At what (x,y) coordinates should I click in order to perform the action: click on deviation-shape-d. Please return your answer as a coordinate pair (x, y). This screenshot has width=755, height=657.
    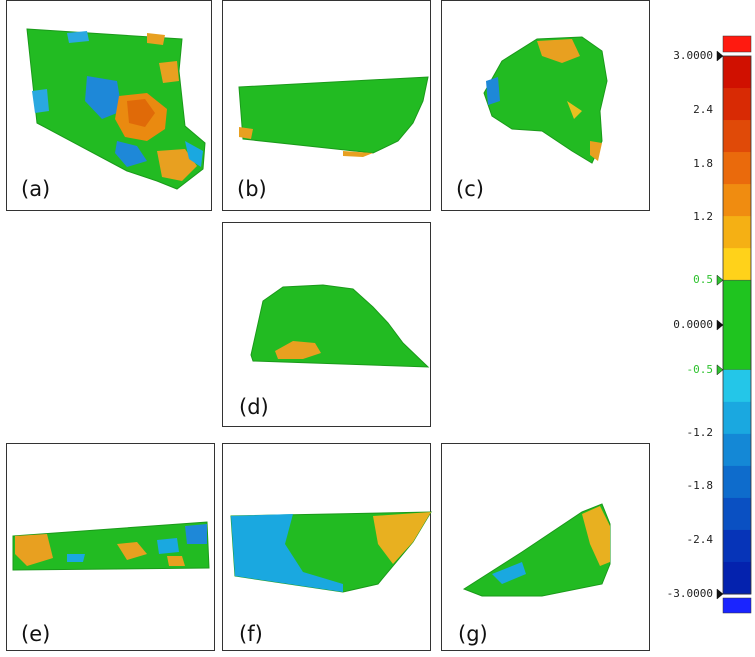
    Looking at the image, I should click on (340, 326).